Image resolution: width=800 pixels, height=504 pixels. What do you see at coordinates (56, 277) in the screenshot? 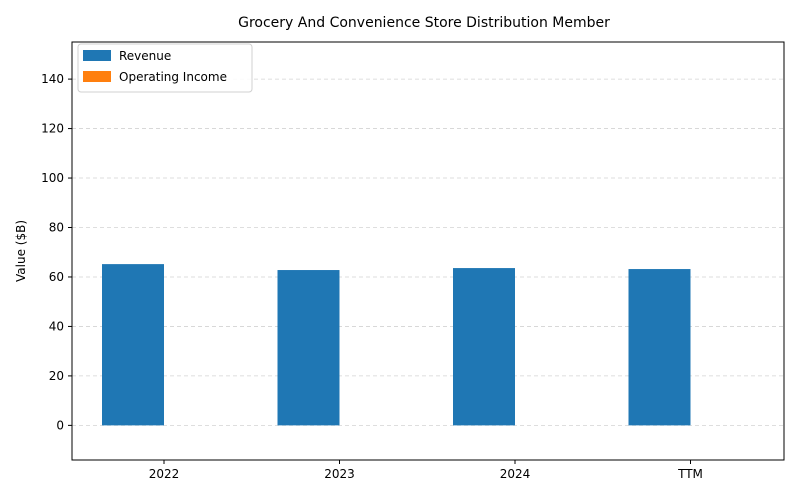
I see `y-tick-label: 60` at bounding box center [56, 277].